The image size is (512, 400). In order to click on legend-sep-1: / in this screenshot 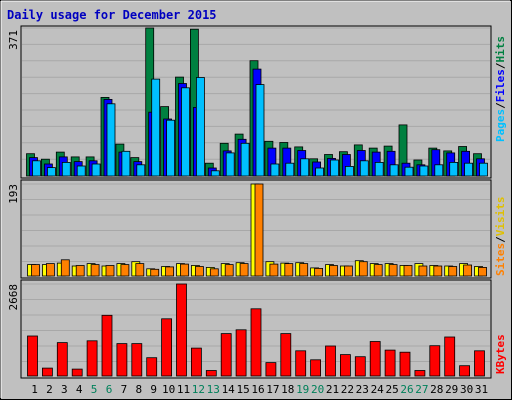, I will do `click(500, 105)`.